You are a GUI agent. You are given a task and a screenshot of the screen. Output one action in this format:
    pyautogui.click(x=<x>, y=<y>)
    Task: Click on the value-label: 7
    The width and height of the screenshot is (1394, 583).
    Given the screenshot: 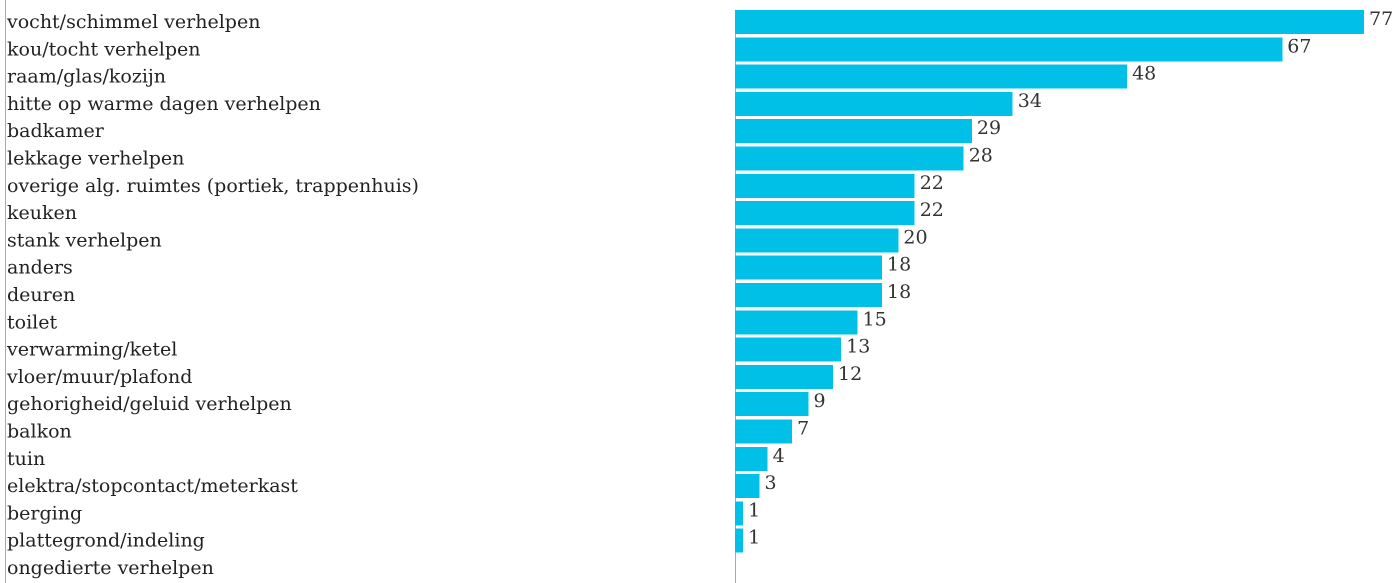 What is the action you would take?
    pyautogui.click(x=803, y=429)
    